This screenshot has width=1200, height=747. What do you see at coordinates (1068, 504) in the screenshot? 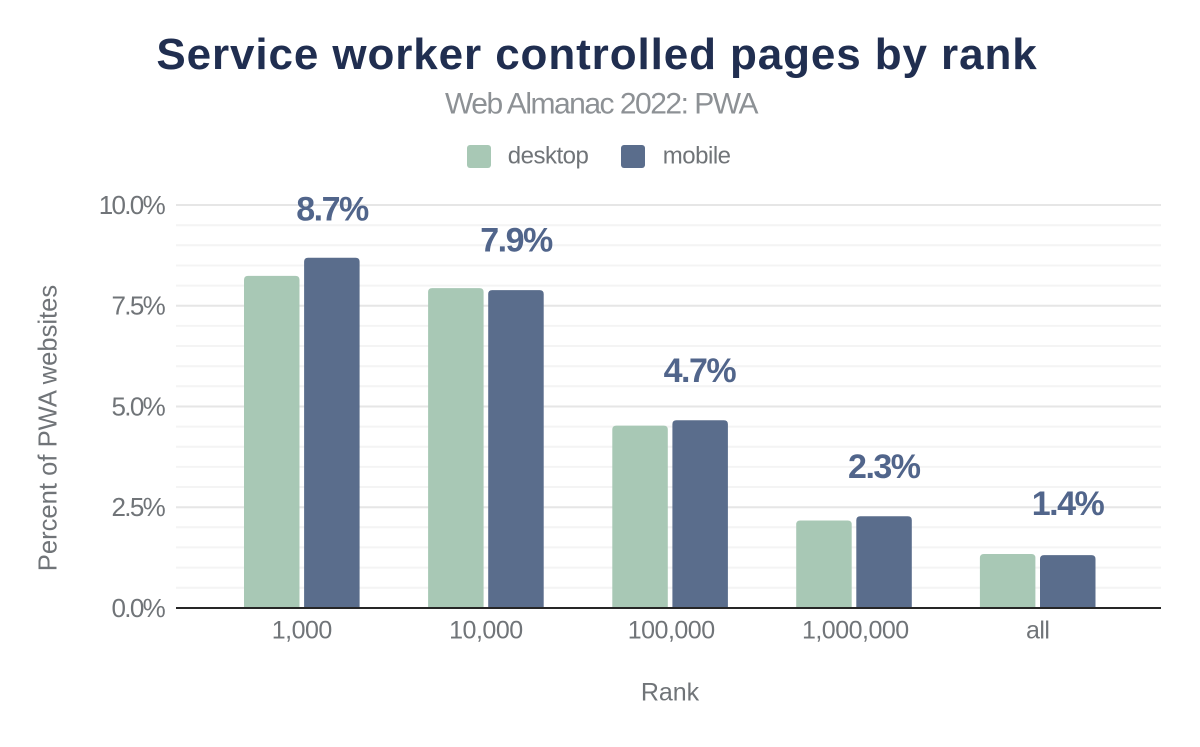
I see `svg-text: 1.4%` at bounding box center [1068, 504].